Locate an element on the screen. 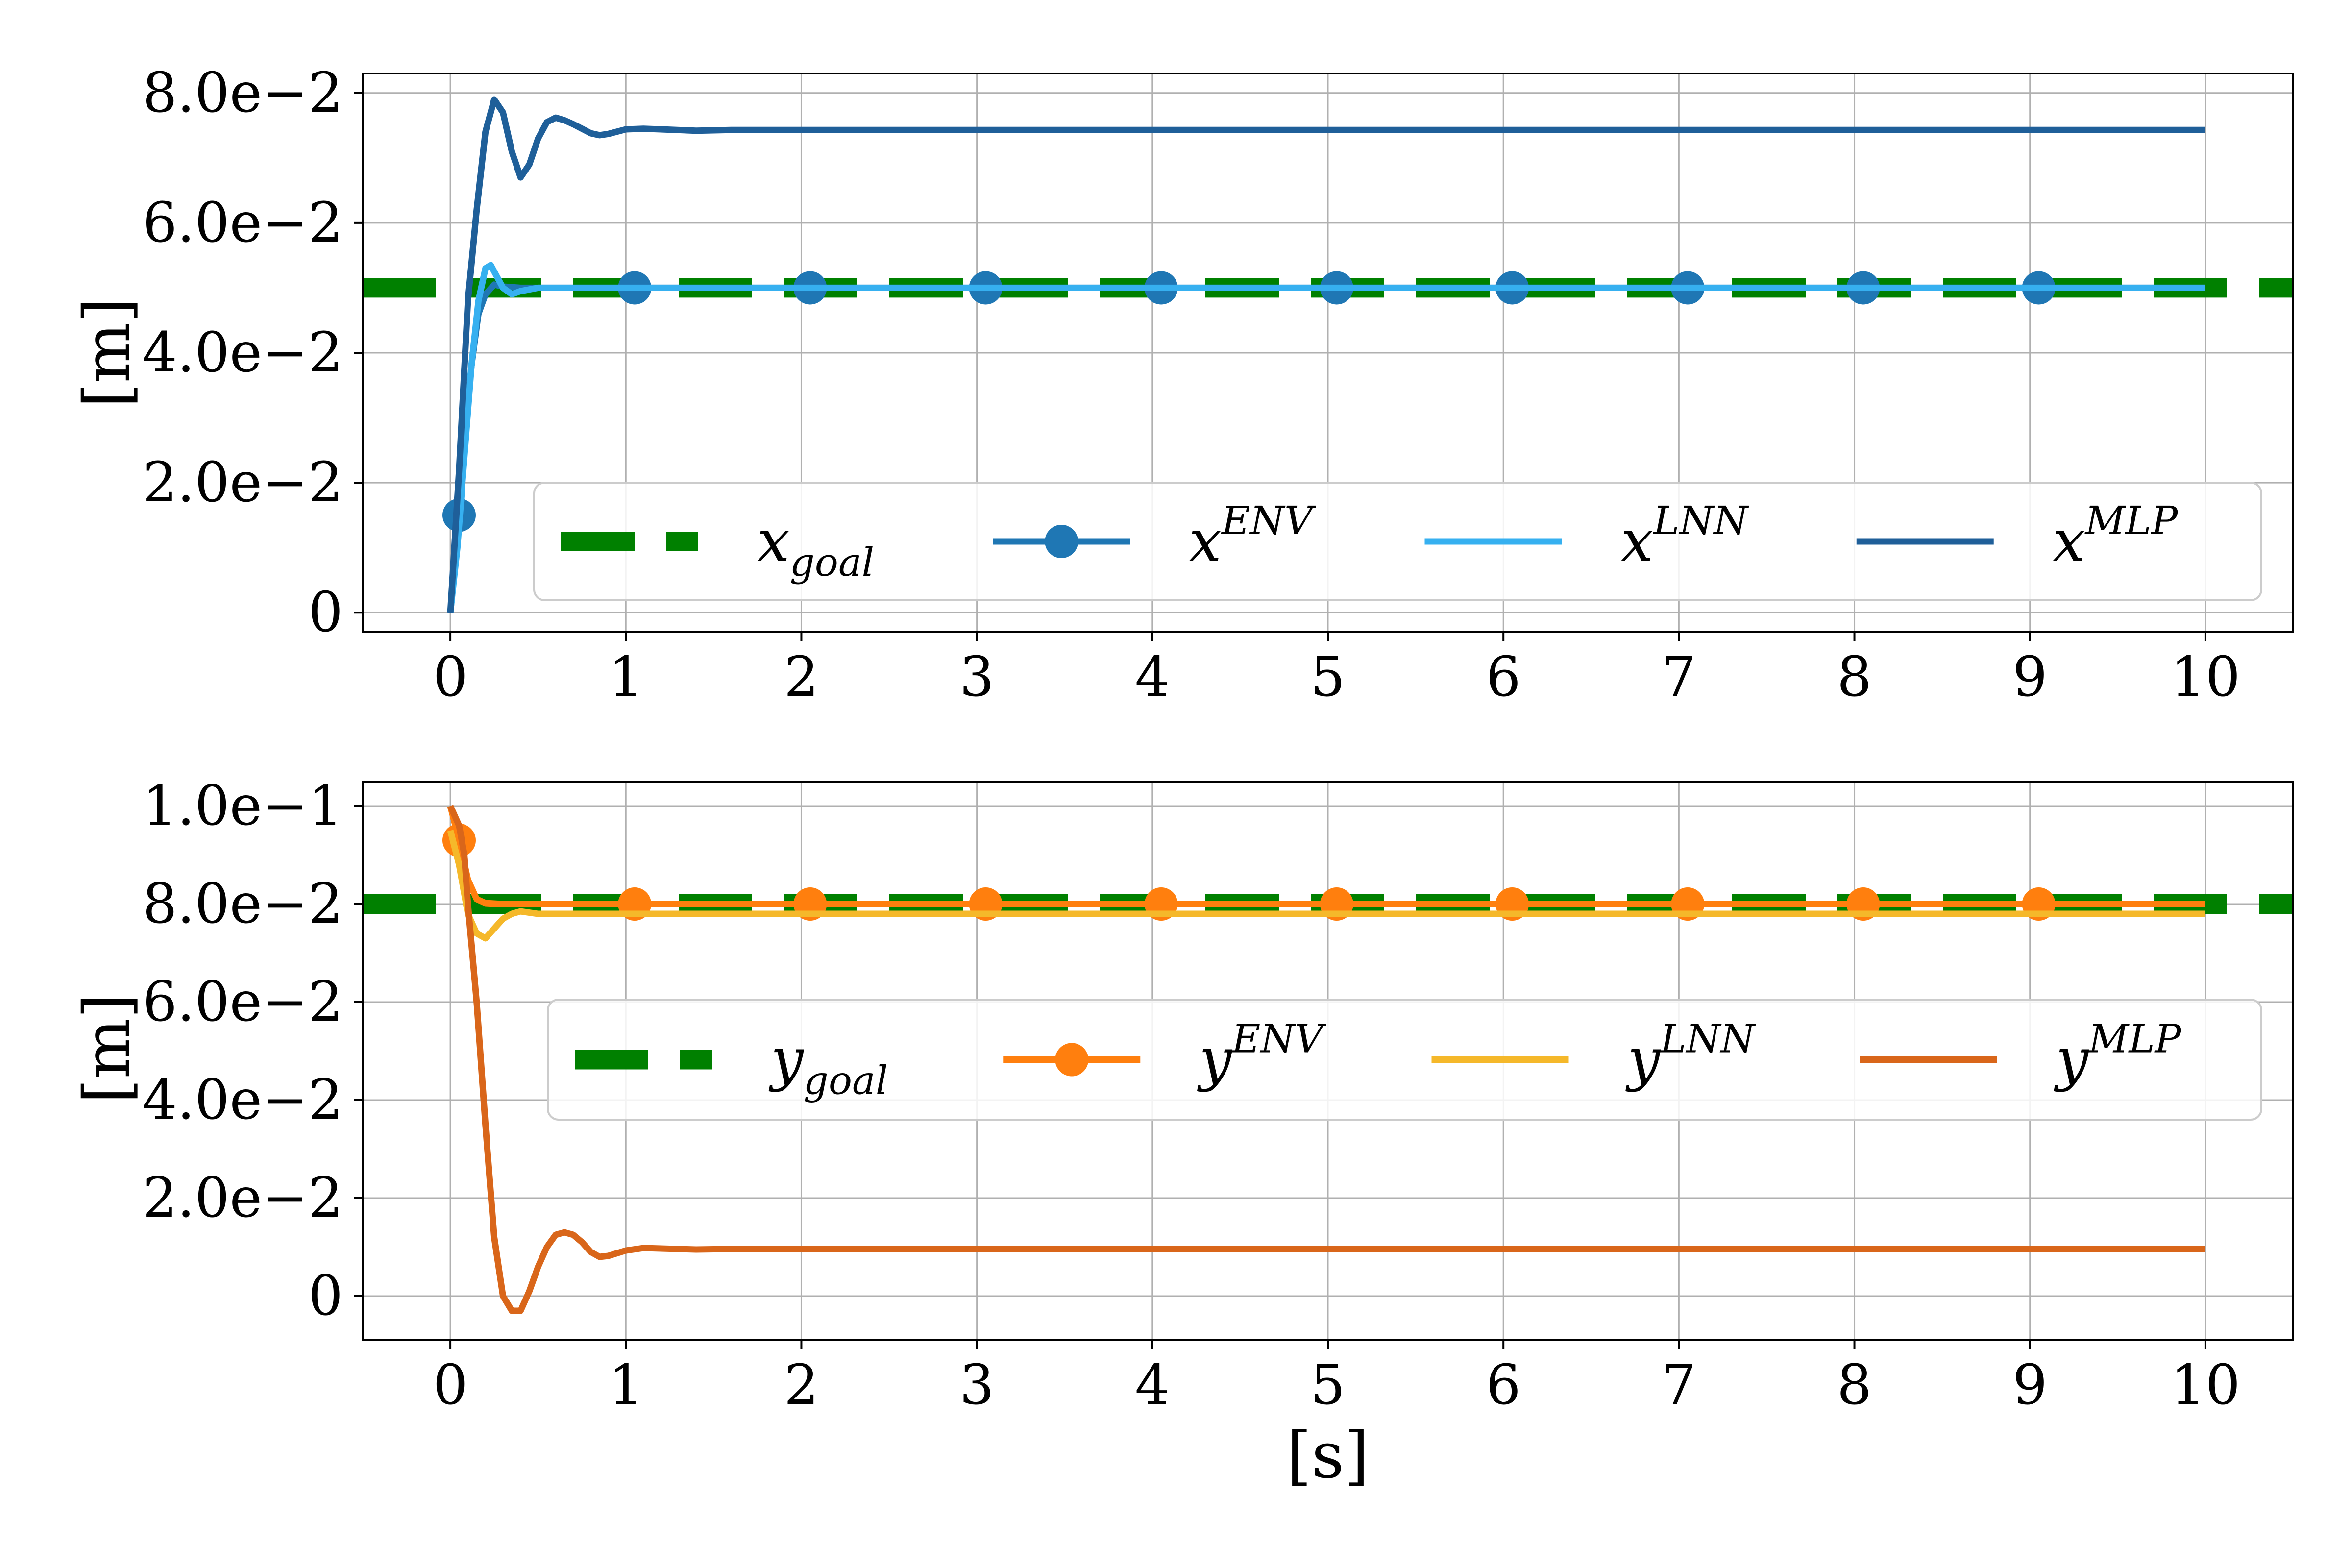 This screenshot has width=2352, height=1568. y-panel-x-axis-label: [s] is located at coordinates (1328, 1455).